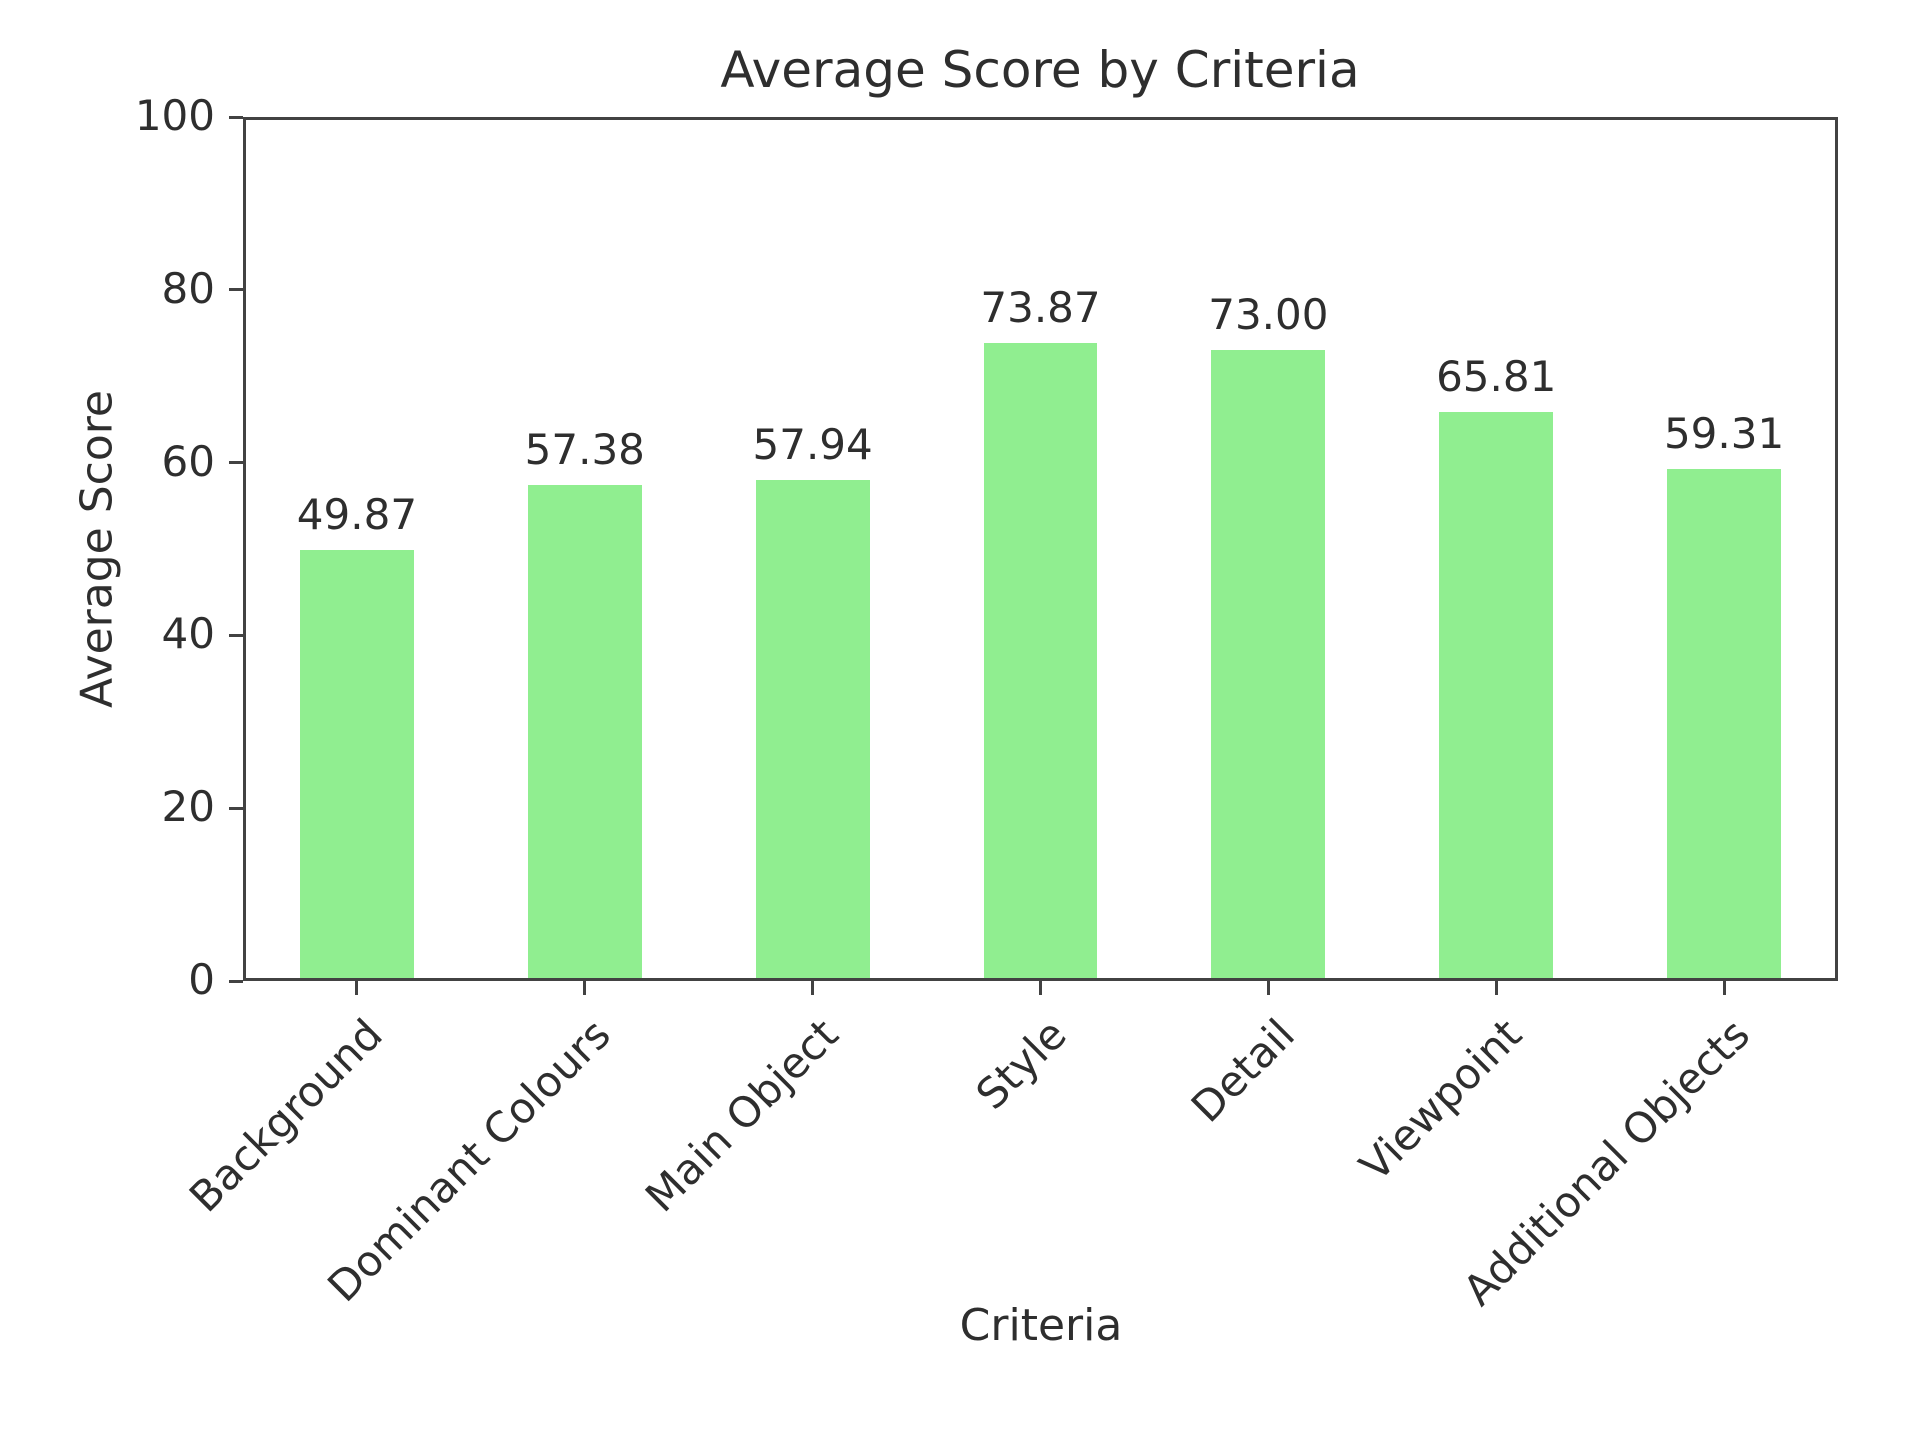 This screenshot has width=1926, height=1436. Describe the element at coordinates (1021, 1064) in the screenshot. I see `x-tick-label-style: Style` at that location.